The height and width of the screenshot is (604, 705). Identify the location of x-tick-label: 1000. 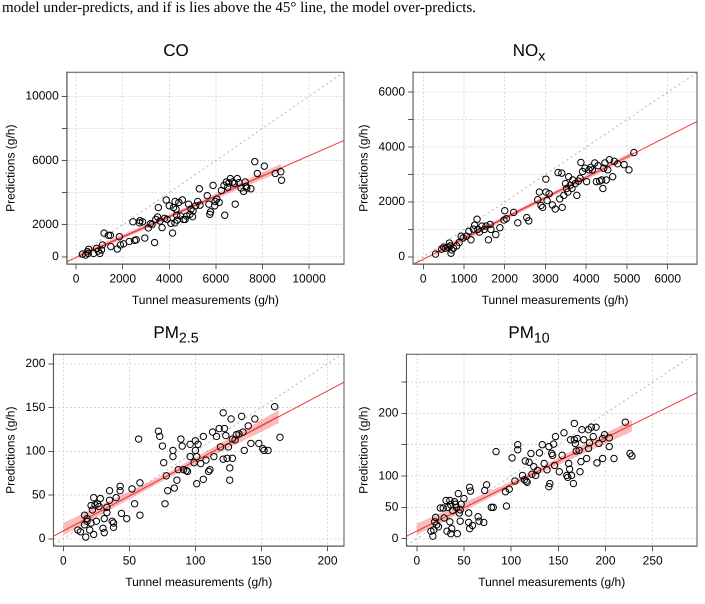
(464, 279).